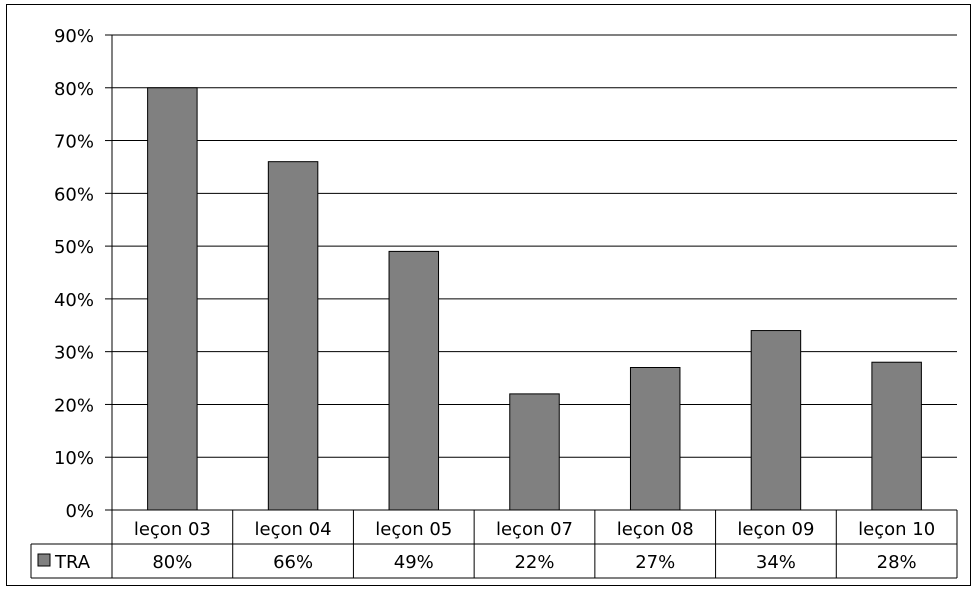  I want to click on legend-series-name: TRA, so click(72, 562).